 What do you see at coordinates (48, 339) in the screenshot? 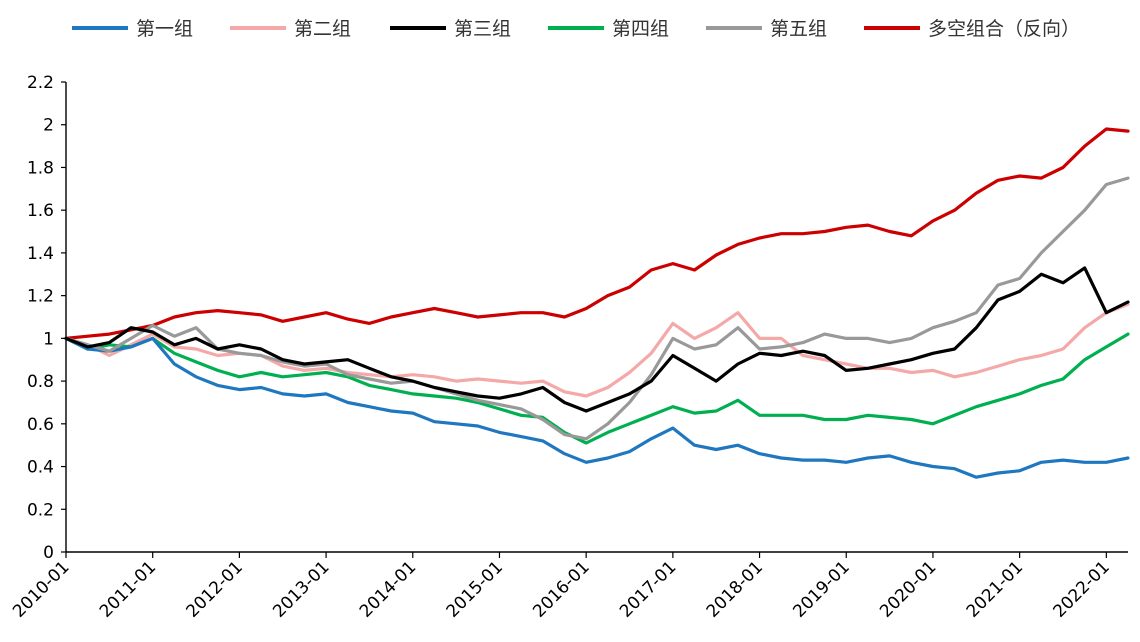
I see `y-tick-label: 1` at bounding box center [48, 339].